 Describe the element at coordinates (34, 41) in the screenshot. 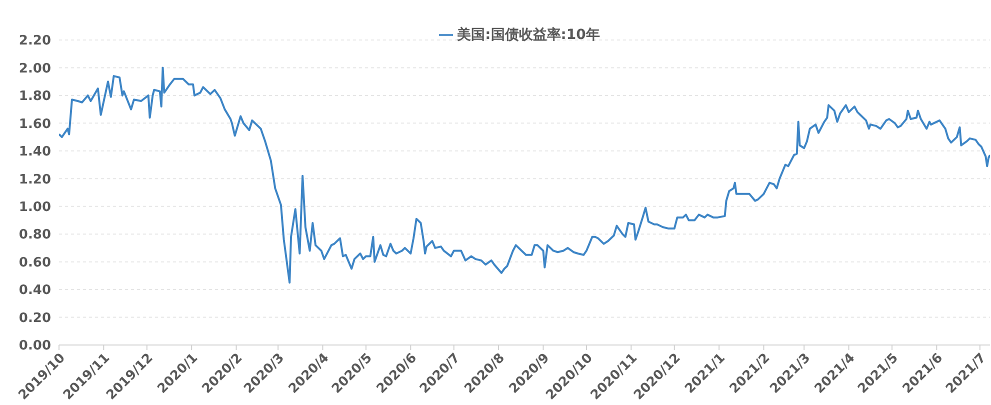

I see `y-tick-label: 2.20` at that location.